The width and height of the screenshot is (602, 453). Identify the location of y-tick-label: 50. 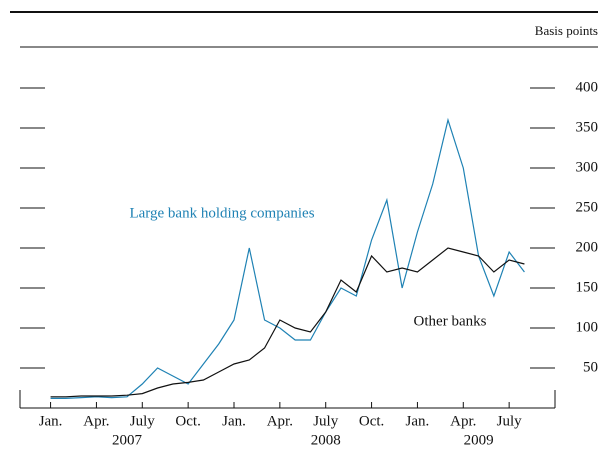
(590, 367).